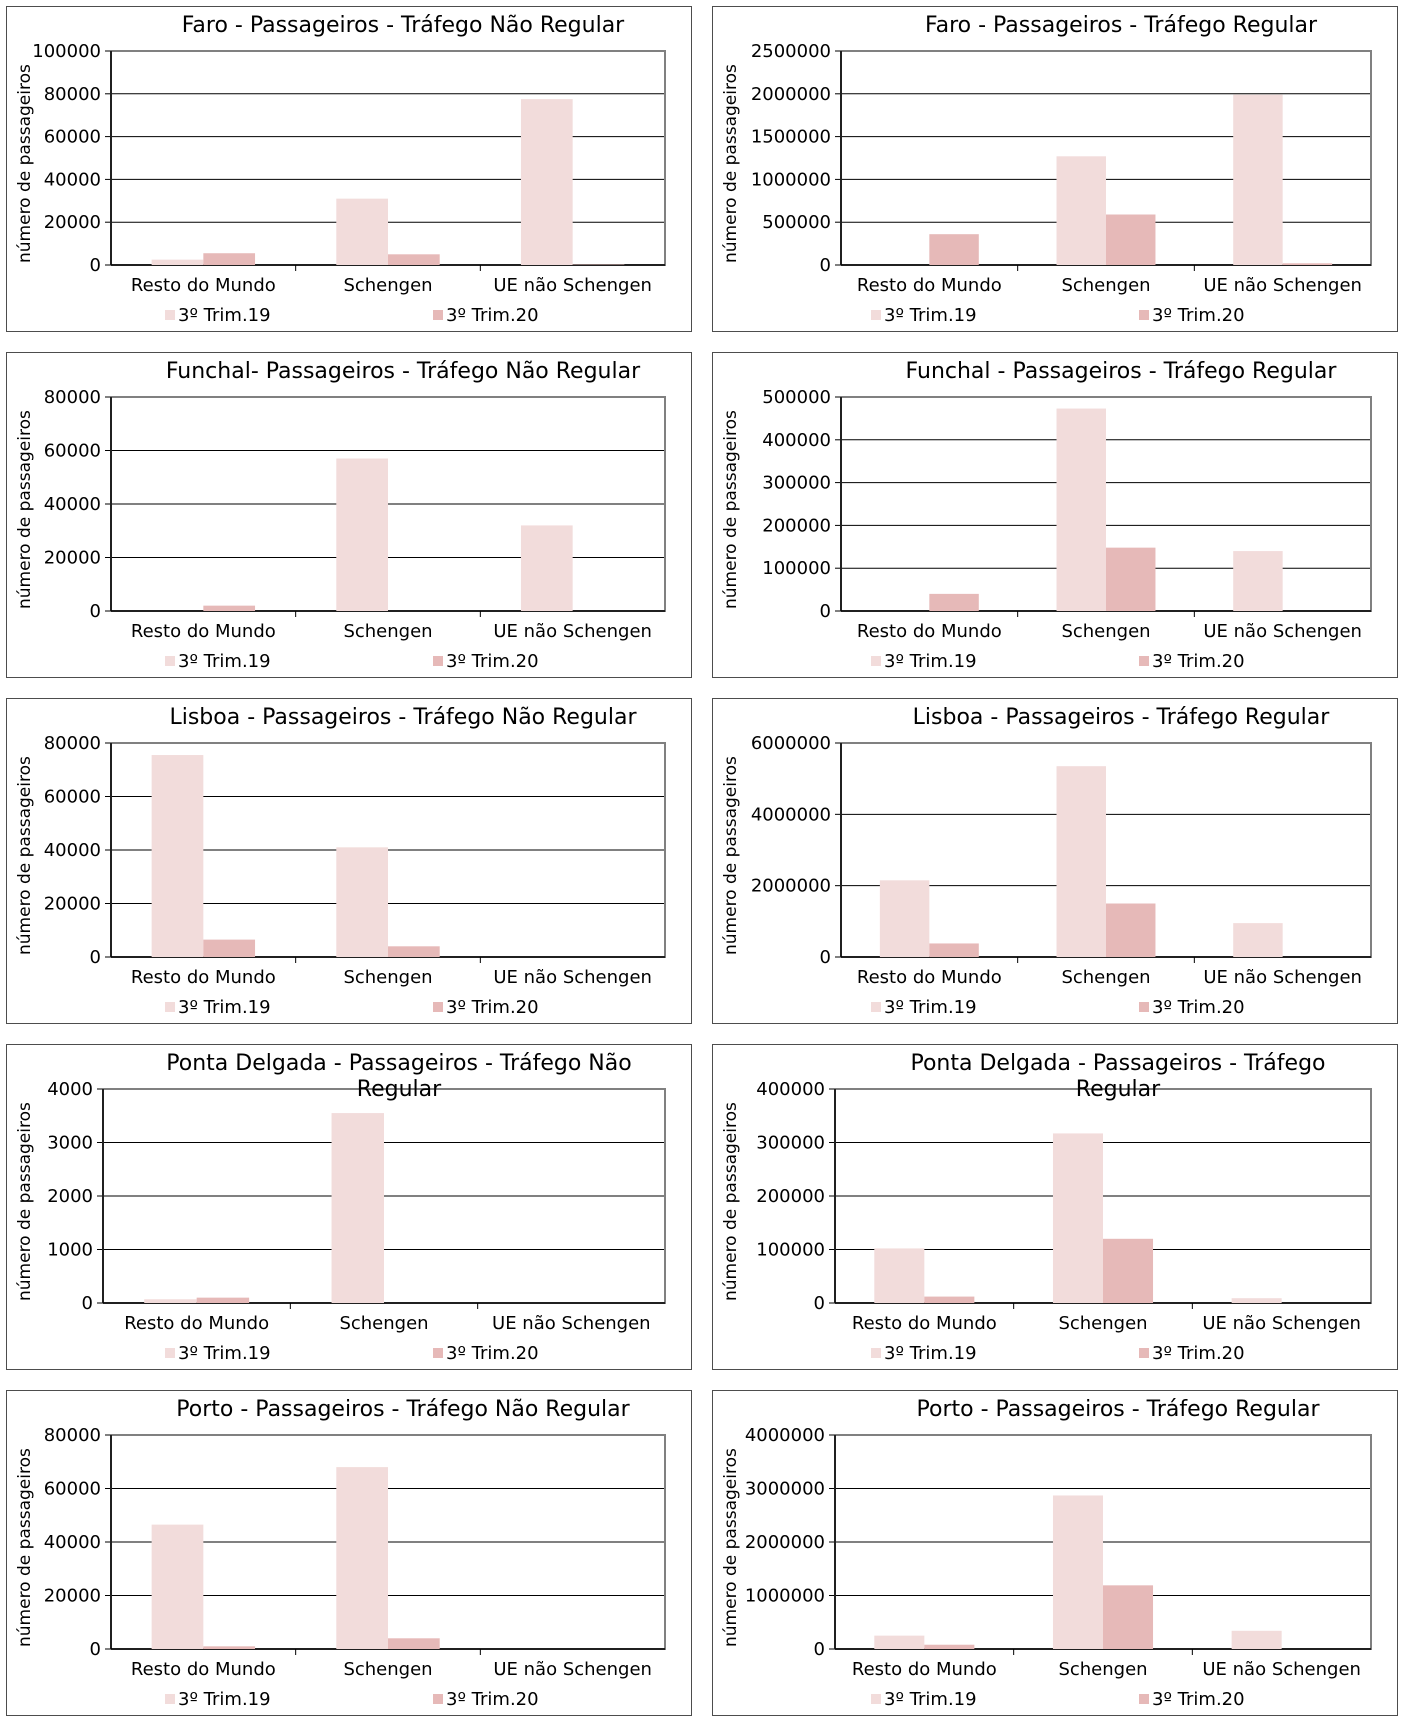 This screenshot has height=1717, width=1403. What do you see at coordinates (791, 94) in the screenshot?
I see `y-tick-label: 2000000` at bounding box center [791, 94].